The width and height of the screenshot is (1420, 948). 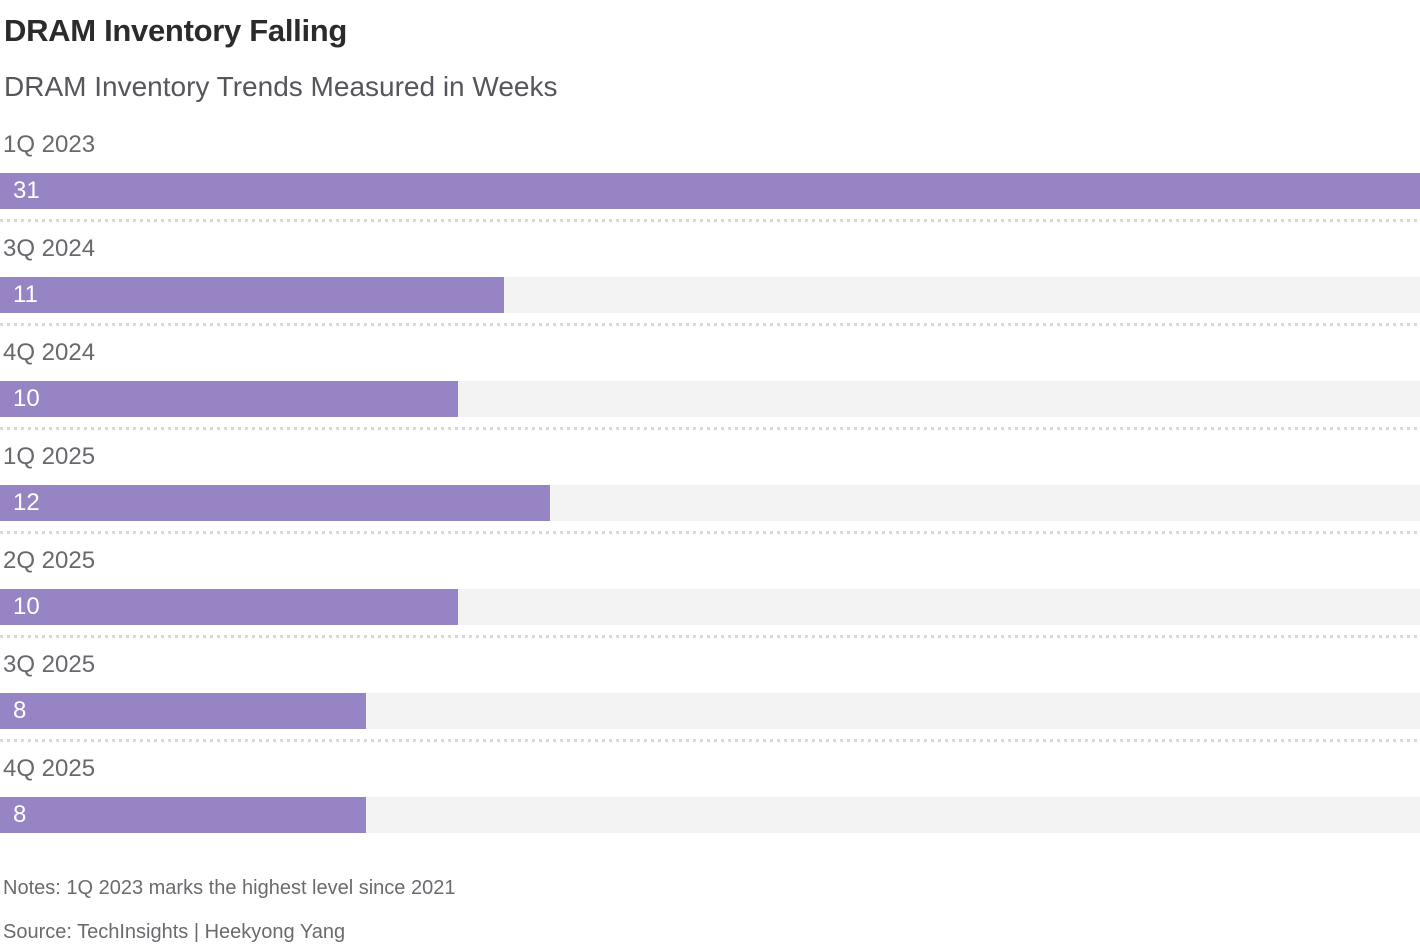 I want to click on bar-row: 4Q 2025 8, so click(x=710, y=794).